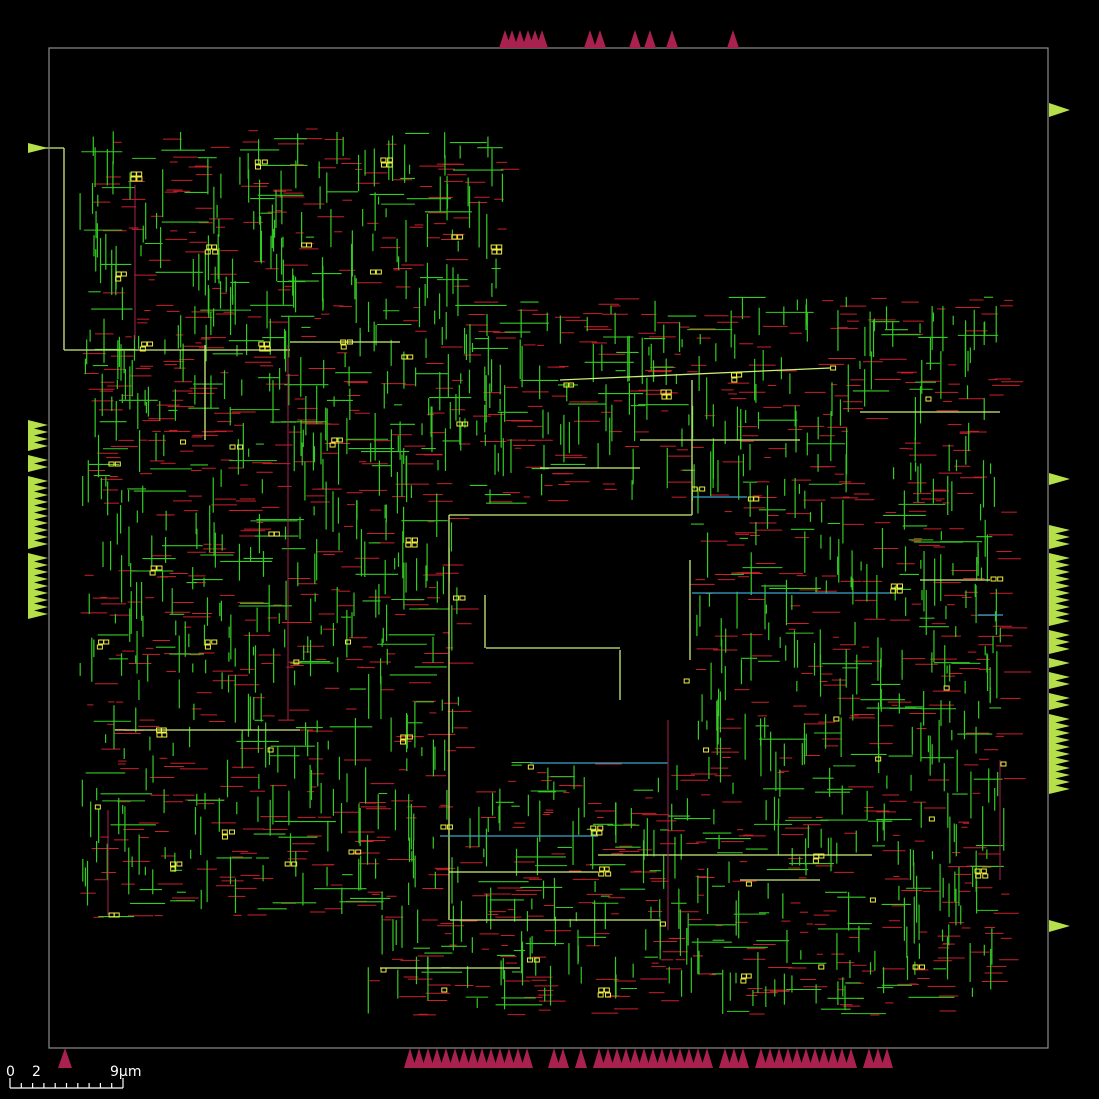 This screenshot has height=1099, width=1099. Describe the element at coordinates (73, 1076) in the screenshot. I see `scale-bar: 0 2 9μm` at that location.